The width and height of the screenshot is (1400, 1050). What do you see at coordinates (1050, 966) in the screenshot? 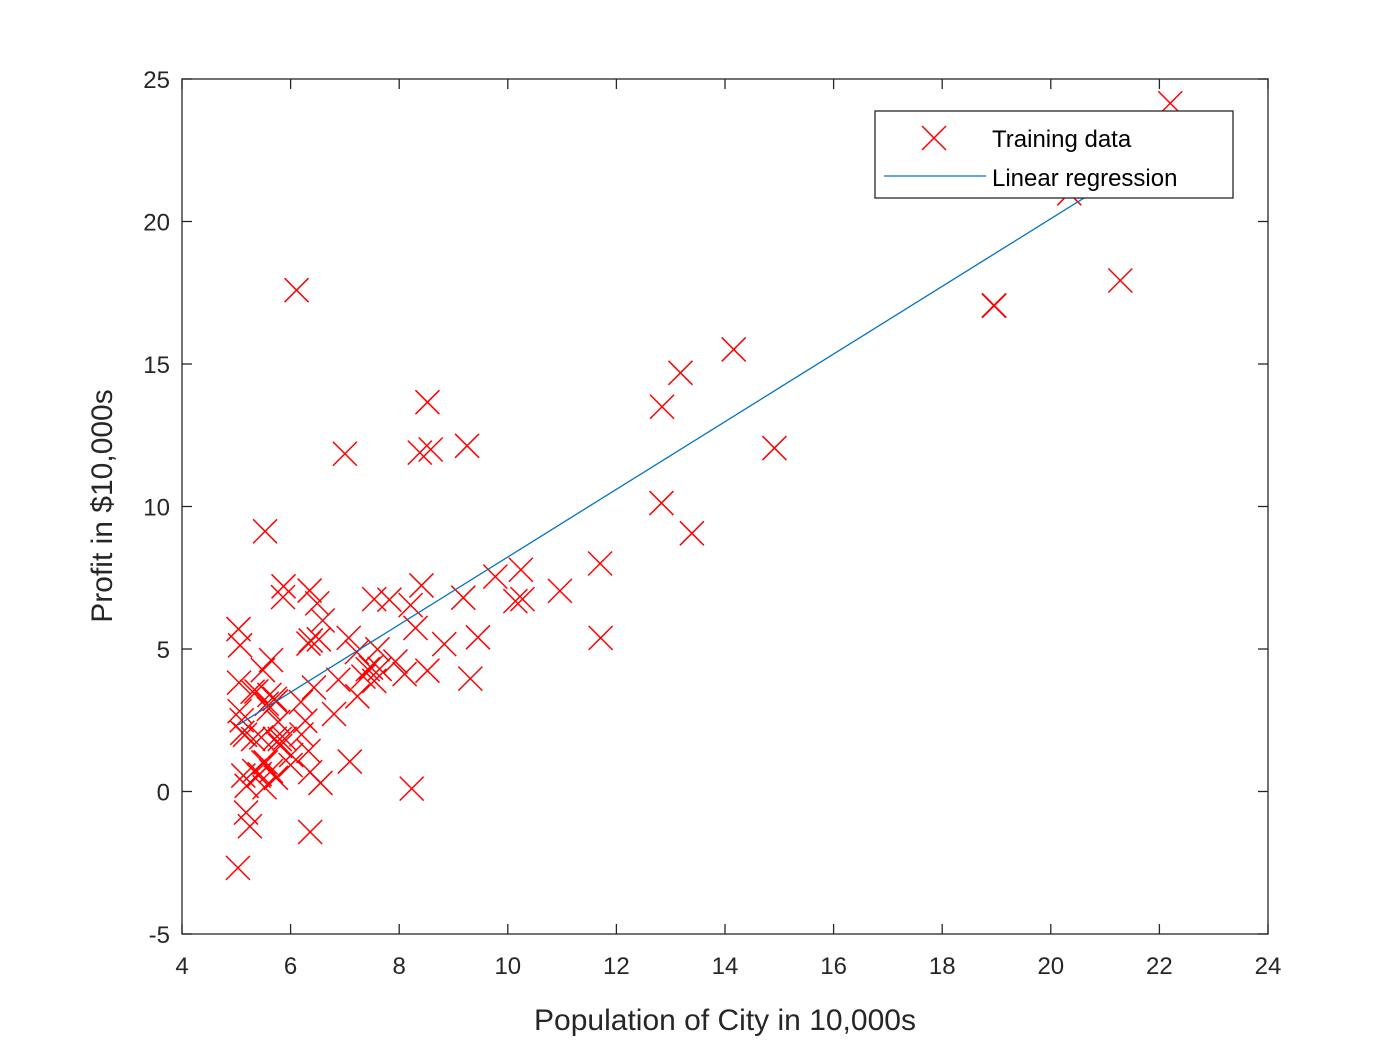
I see `x-tick-label: 20` at bounding box center [1050, 966].